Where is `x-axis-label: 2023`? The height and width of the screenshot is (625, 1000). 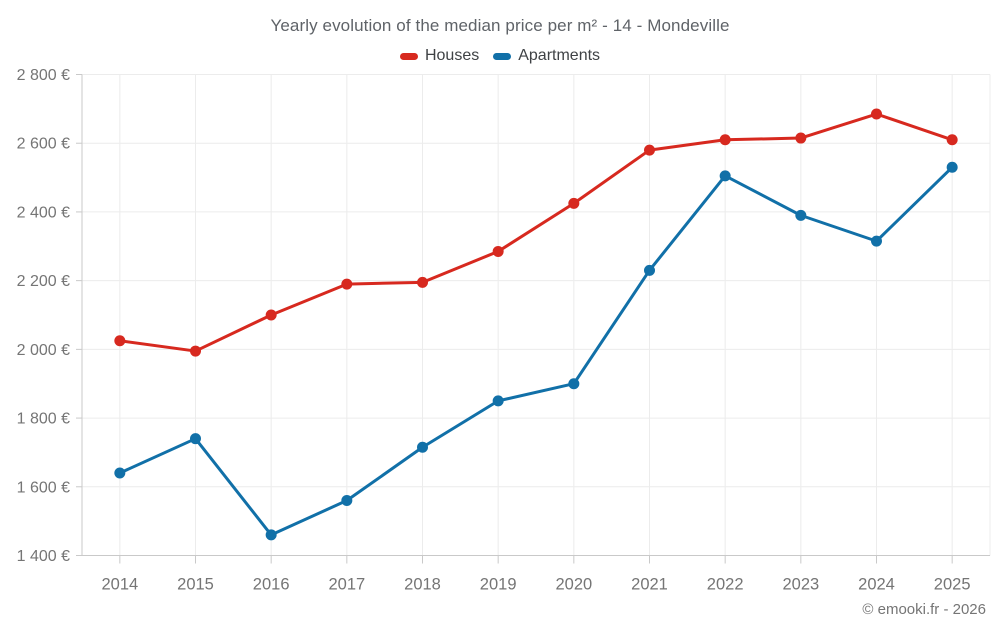 x-axis-label: 2023 is located at coordinates (800, 585).